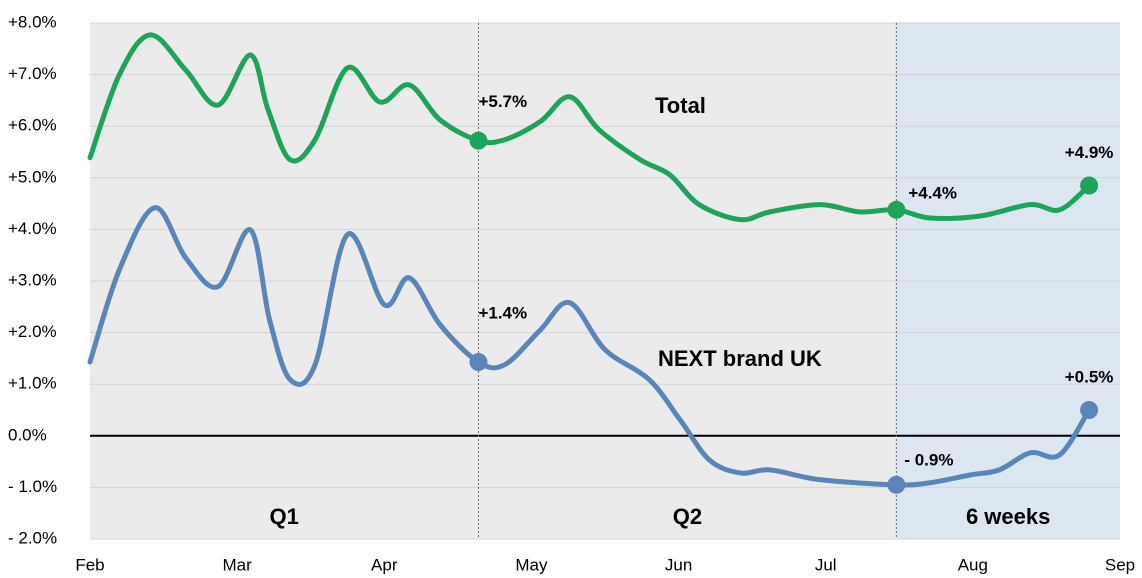 The image size is (1142, 578). What do you see at coordinates (32, 176) in the screenshot?
I see `y-tick-label: +5.0%` at bounding box center [32, 176].